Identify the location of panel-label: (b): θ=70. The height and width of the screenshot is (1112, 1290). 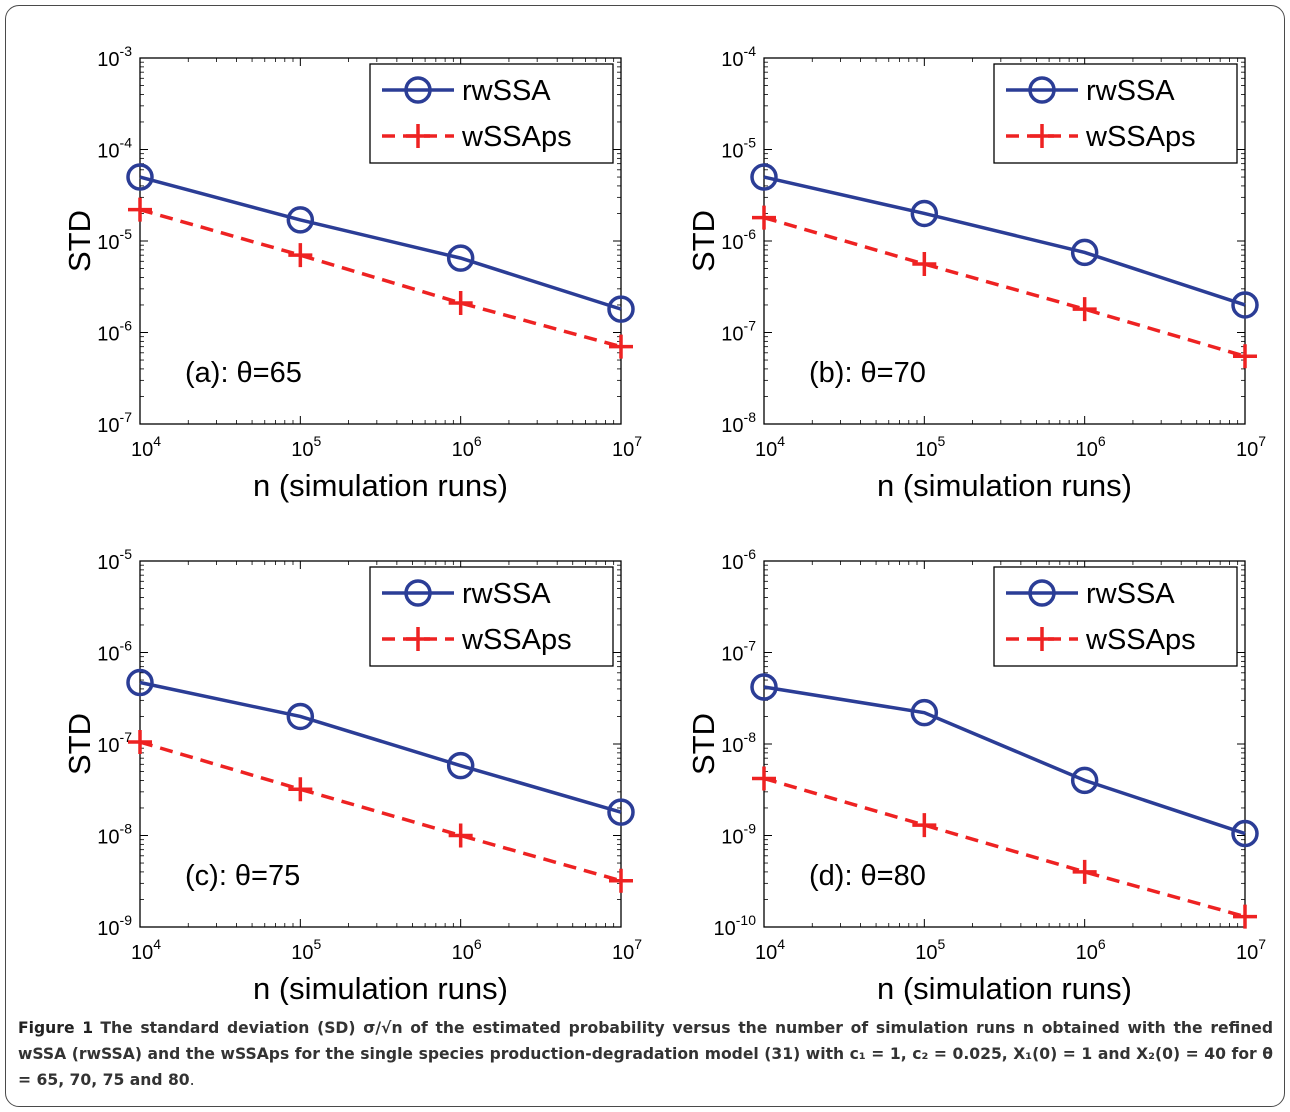
(867, 373).